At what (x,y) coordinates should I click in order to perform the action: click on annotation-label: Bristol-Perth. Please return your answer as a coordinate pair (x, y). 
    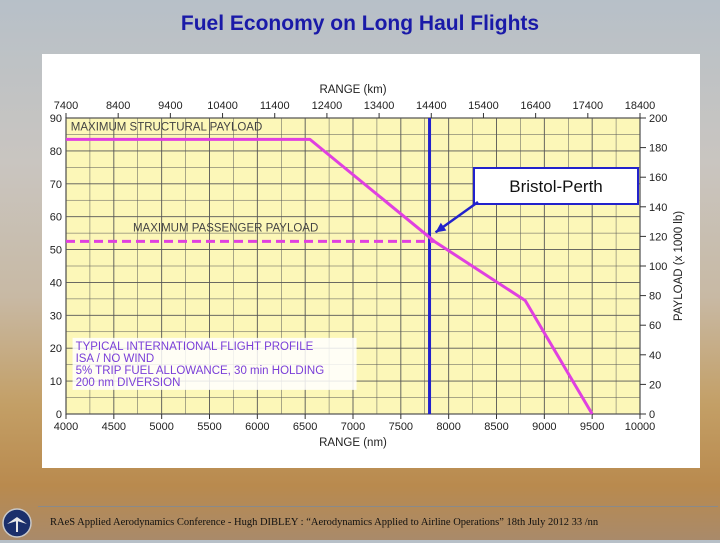
    Looking at the image, I should click on (556, 186).